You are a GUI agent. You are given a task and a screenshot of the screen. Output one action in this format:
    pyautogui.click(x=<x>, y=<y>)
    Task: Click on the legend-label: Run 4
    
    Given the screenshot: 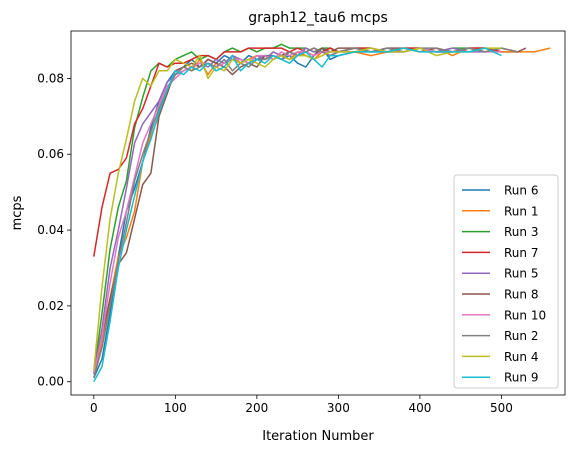 What is the action you would take?
    pyautogui.click(x=521, y=357)
    